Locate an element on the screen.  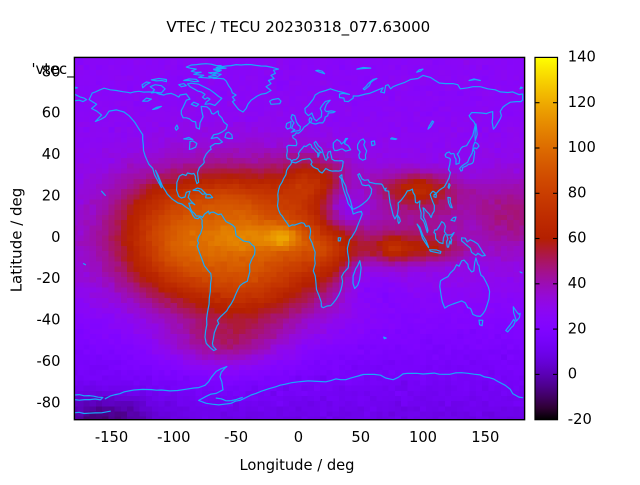
svg-text: 'vtec_ is located at coordinates (54, 69).